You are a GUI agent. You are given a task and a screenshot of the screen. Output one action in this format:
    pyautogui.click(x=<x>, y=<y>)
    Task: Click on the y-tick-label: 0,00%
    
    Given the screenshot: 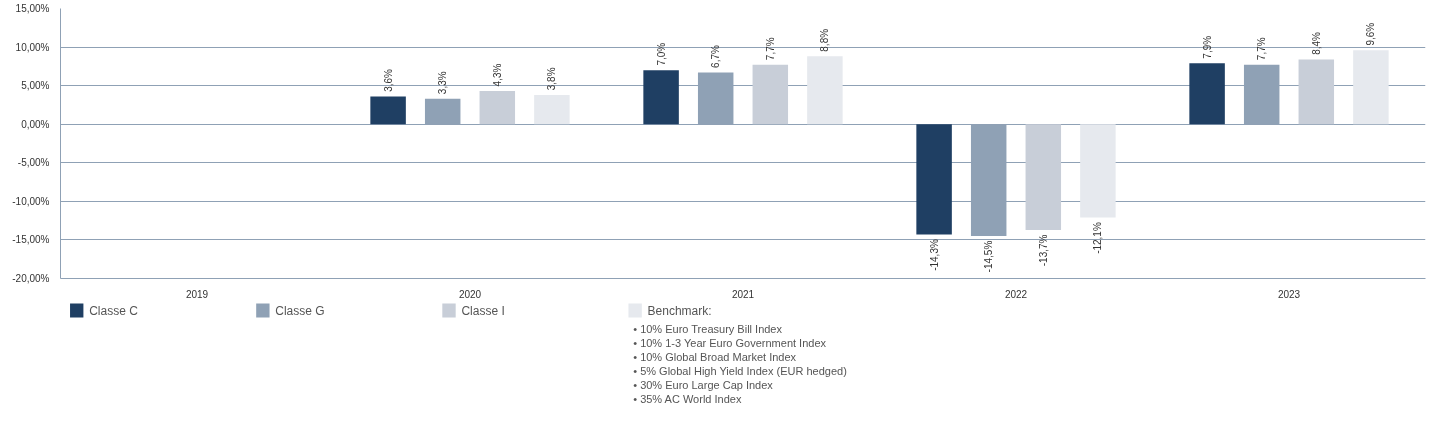 What is the action you would take?
    pyautogui.click(x=35, y=124)
    